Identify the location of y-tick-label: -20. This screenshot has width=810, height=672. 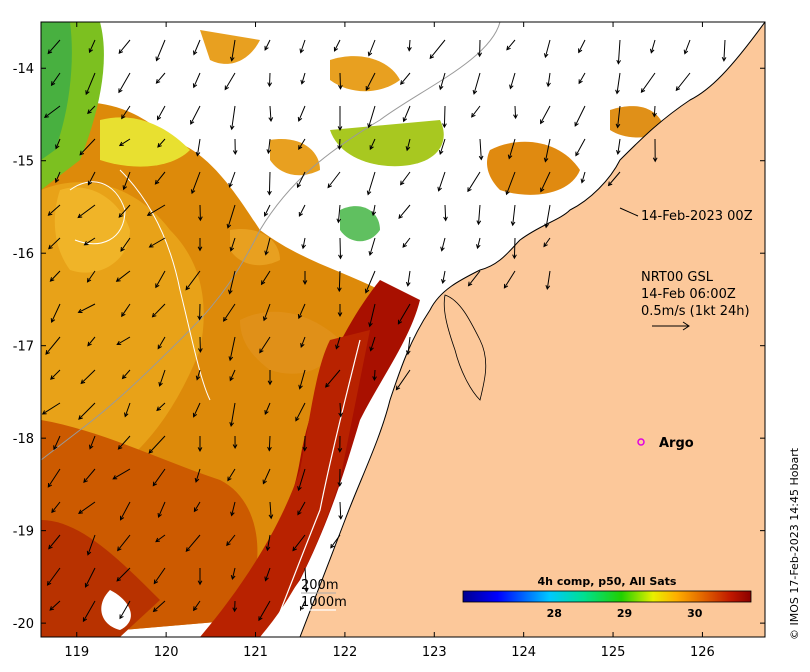
(23, 624).